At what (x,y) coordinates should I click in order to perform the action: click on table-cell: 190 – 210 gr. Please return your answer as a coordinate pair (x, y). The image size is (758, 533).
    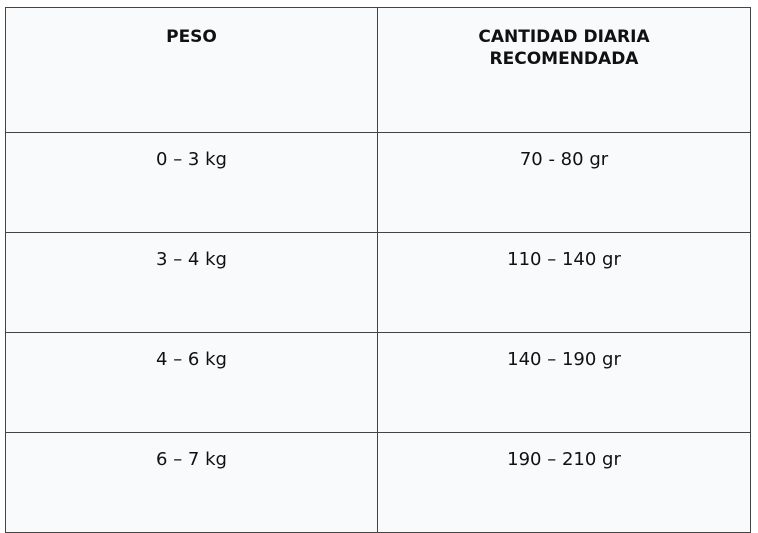
    Looking at the image, I should click on (564, 482).